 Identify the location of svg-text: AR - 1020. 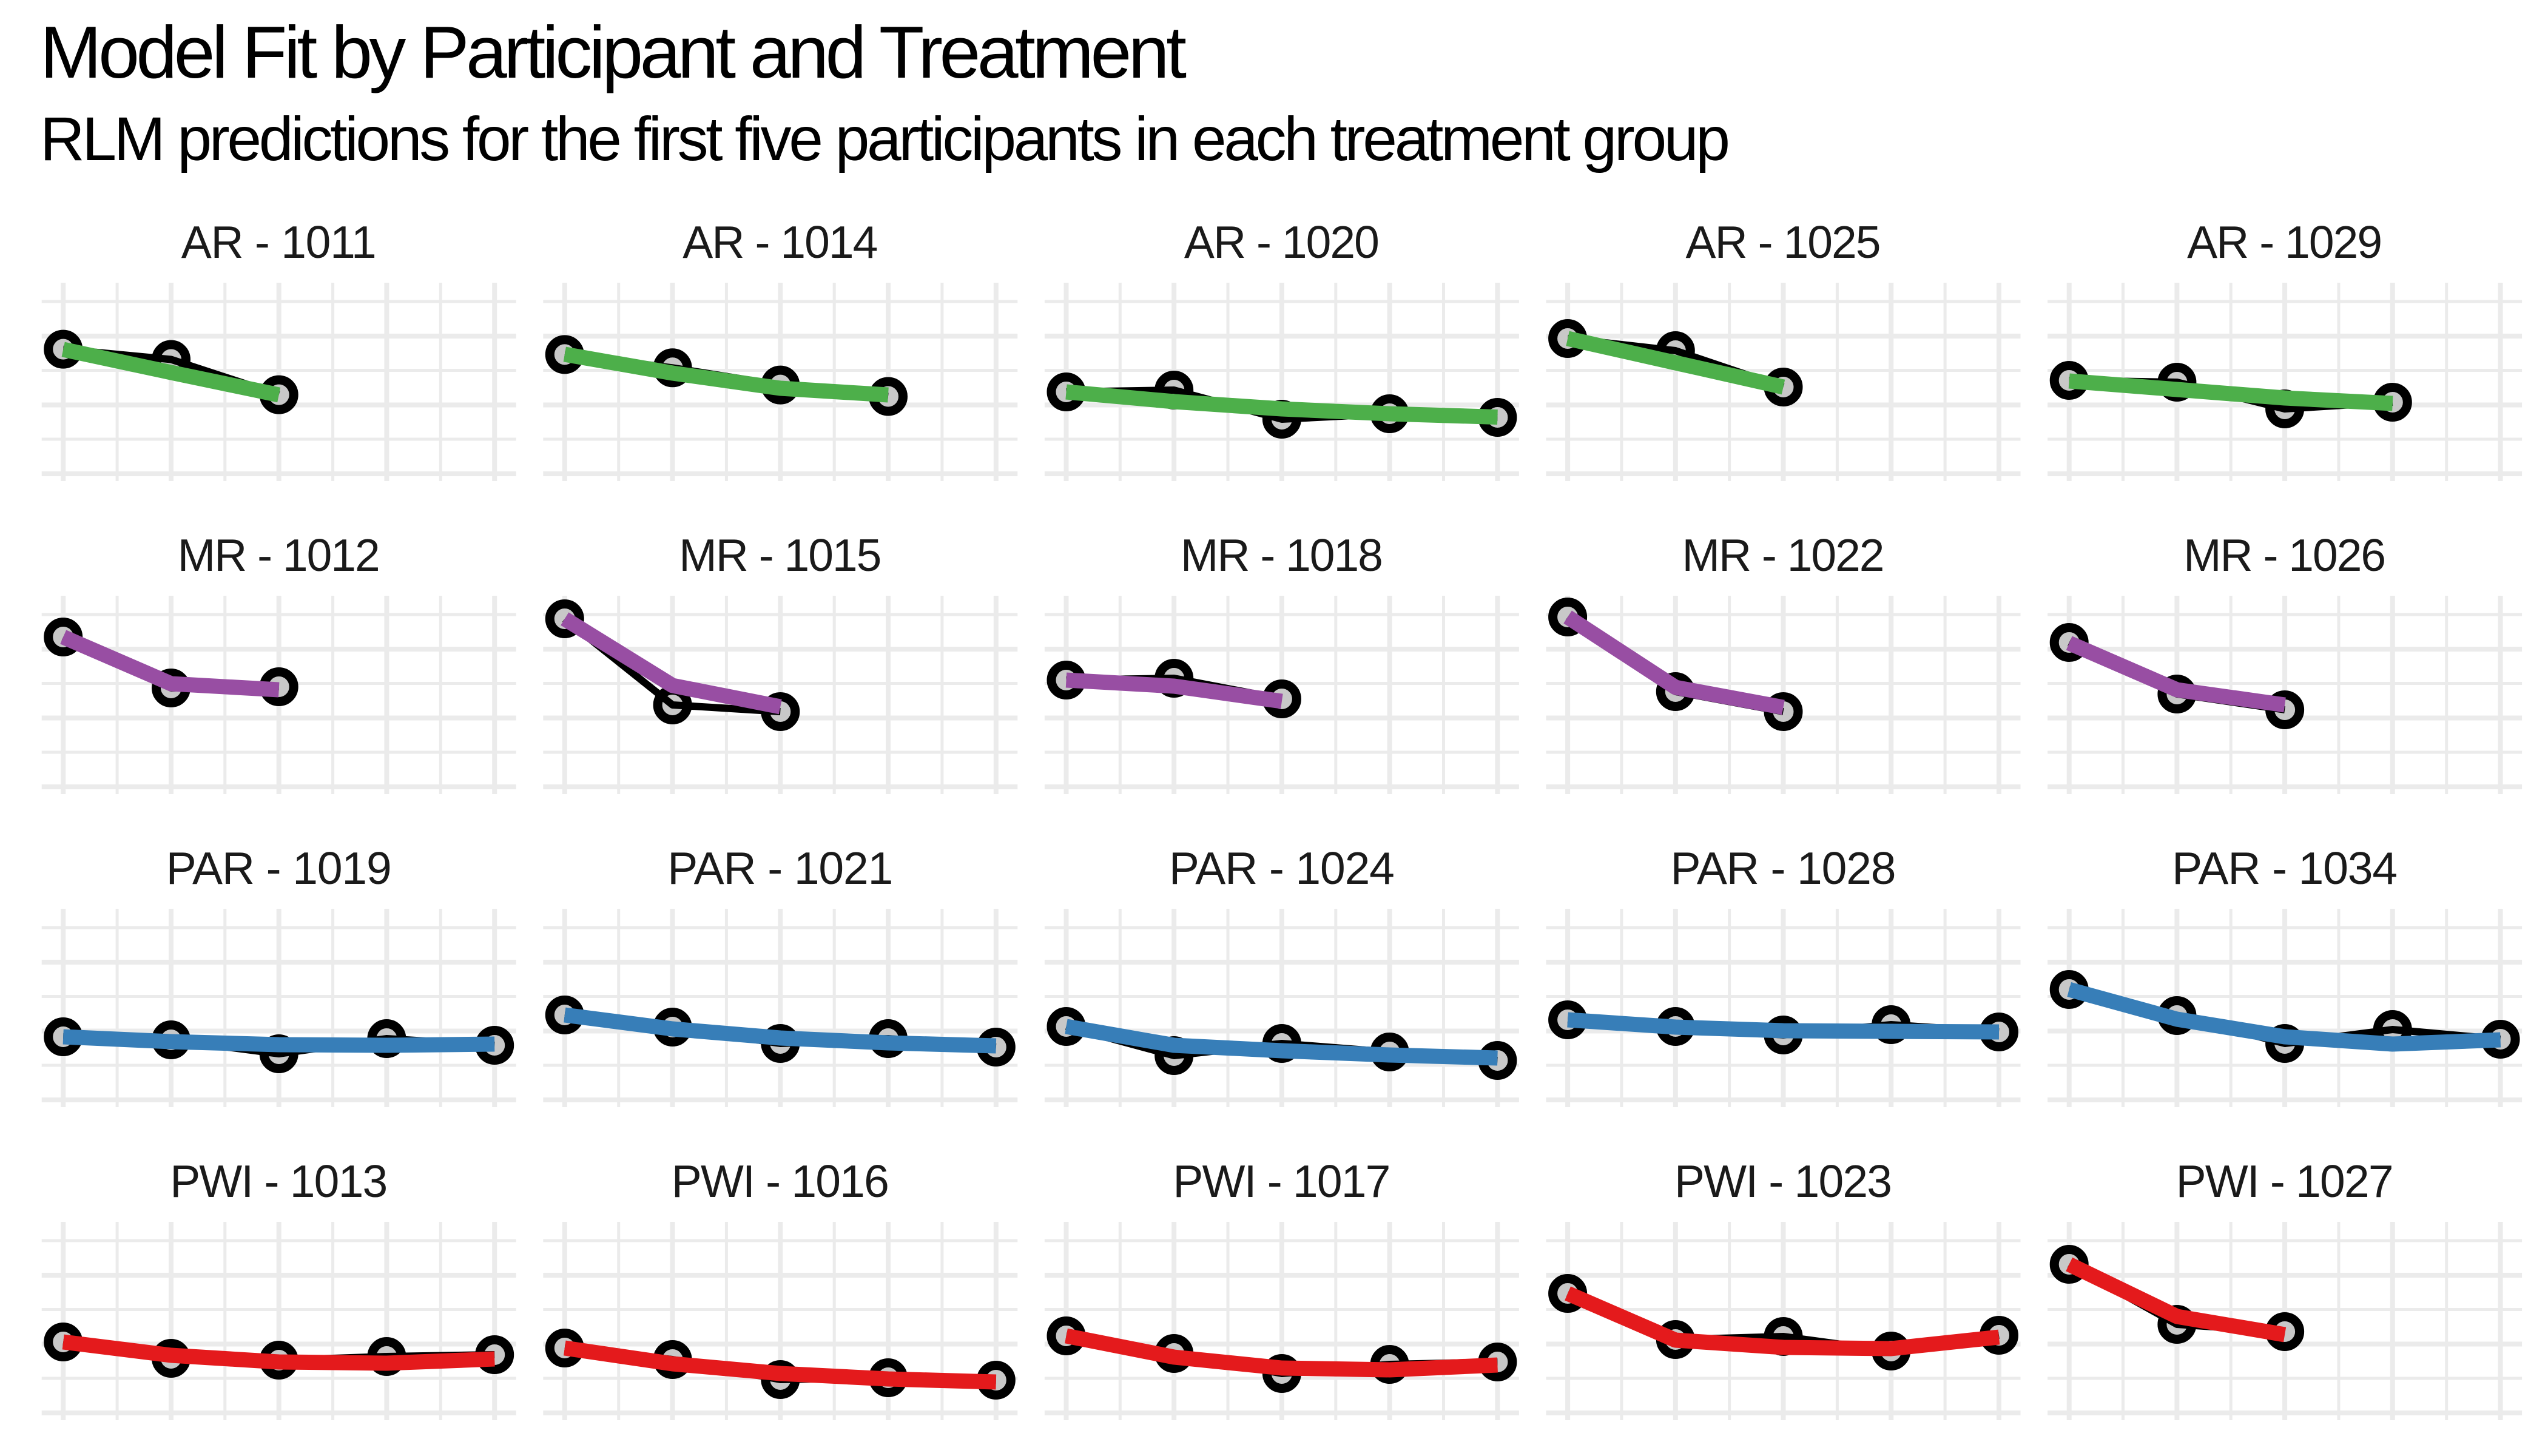
(1282, 242).